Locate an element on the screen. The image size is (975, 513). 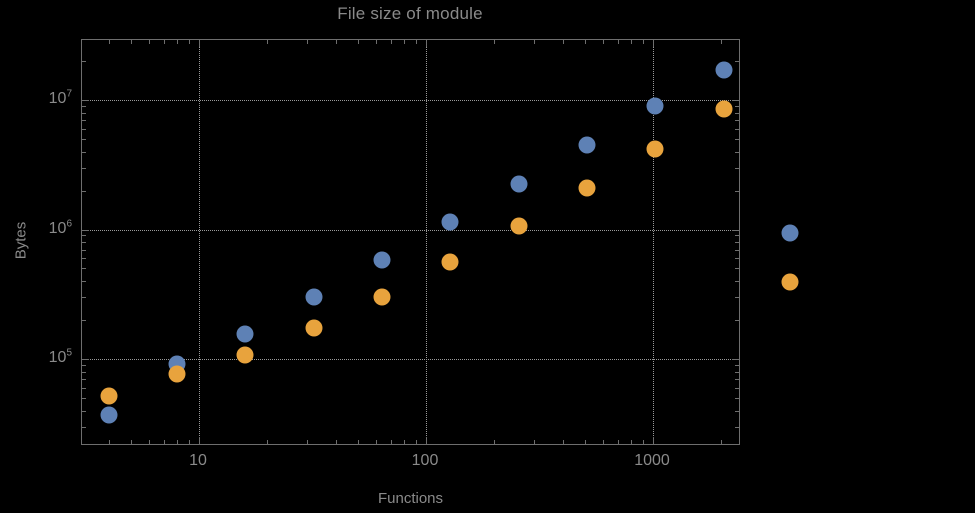
orange-marker-outside is located at coordinates (790, 282).